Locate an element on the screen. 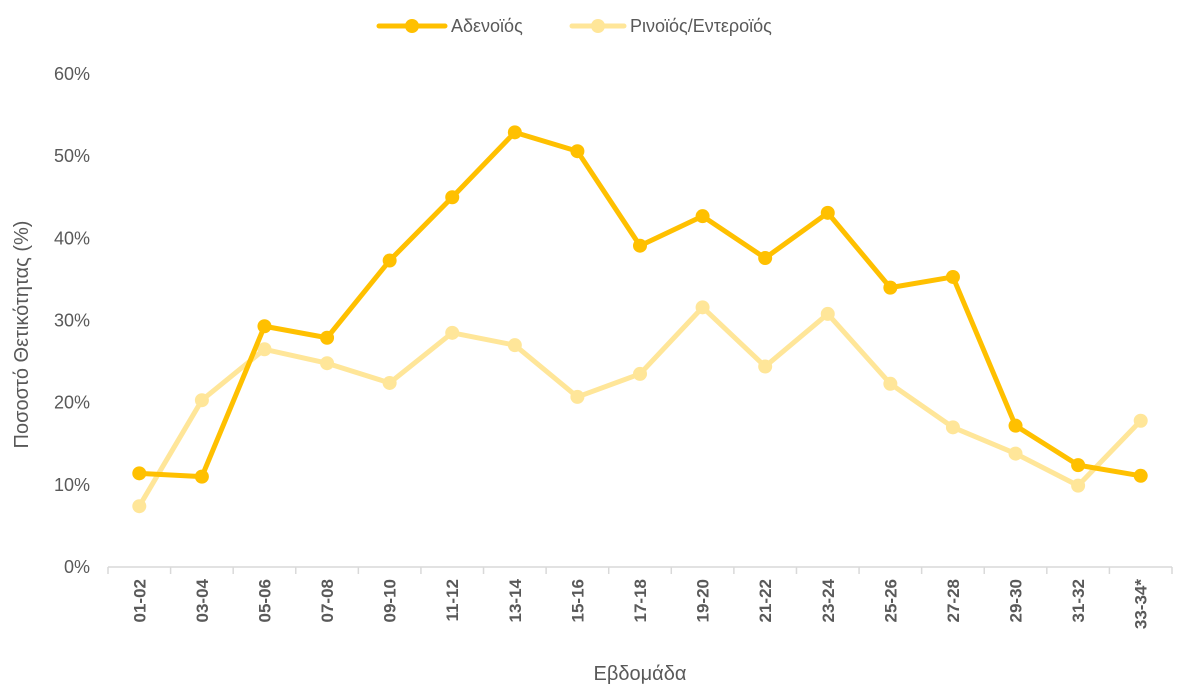 This screenshot has height=688, width=1177. x-tick-label: 21-22 is located at coordinates (765, 600).